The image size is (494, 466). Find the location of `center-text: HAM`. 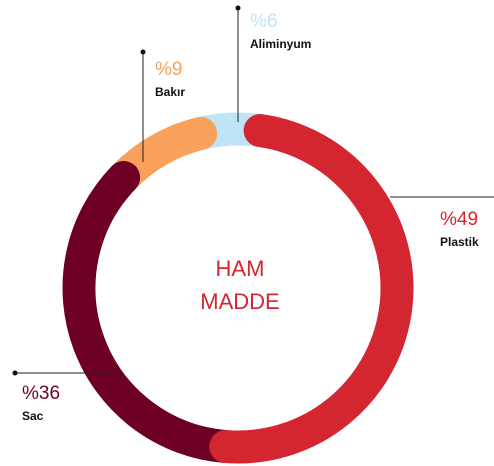

center-text: HAM is located at coordinates (240, 268).